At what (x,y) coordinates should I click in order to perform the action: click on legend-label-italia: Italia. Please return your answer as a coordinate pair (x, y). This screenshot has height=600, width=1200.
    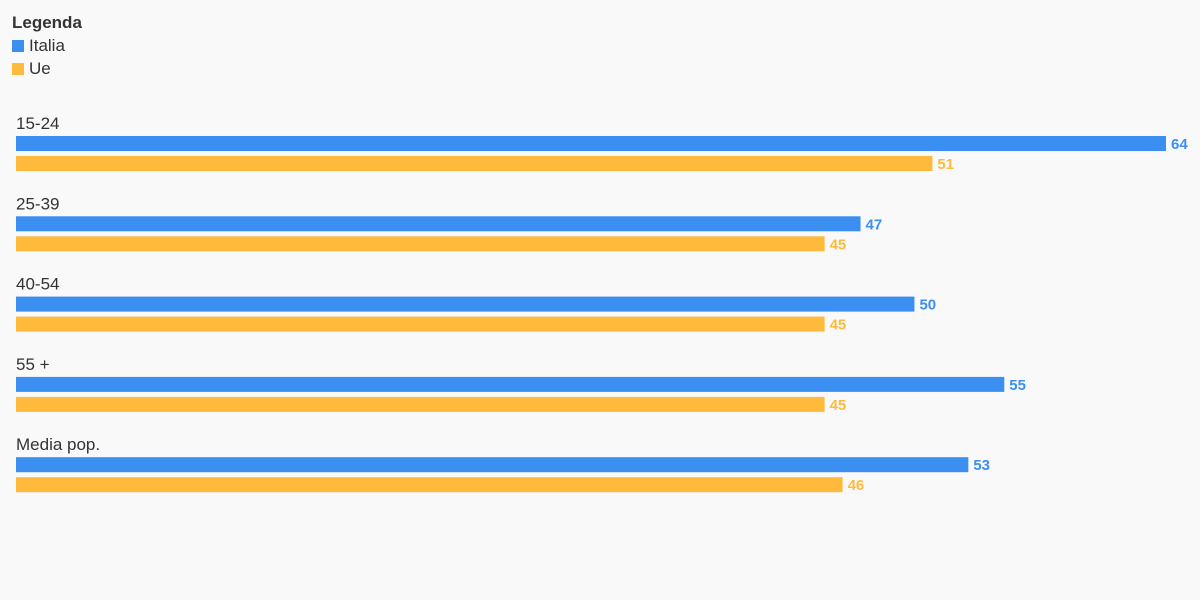
    Looking at the image, I should click on (47, 45).